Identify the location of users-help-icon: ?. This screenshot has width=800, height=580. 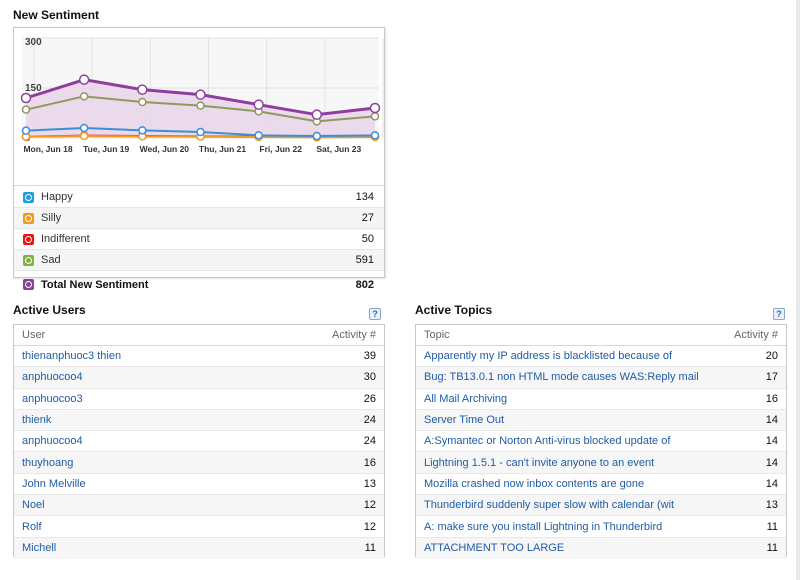
(375, 314).